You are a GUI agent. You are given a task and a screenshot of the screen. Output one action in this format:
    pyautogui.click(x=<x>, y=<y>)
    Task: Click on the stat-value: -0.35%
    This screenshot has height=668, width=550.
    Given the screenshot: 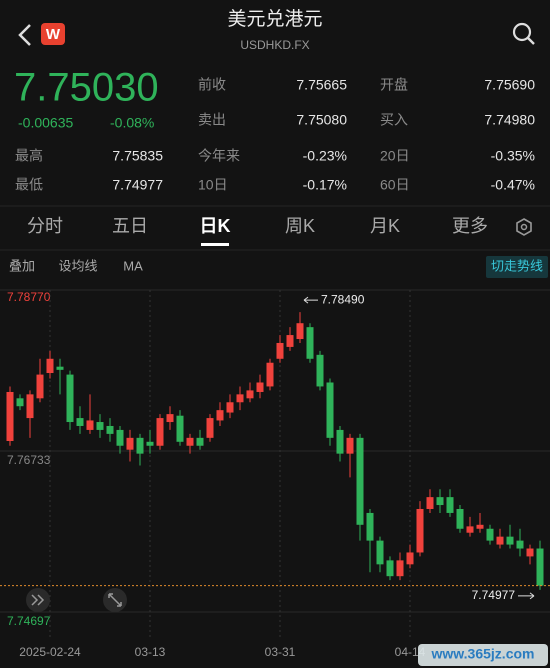 What is the action you would take?
    pyautogui.click(x=513, y=156)
    